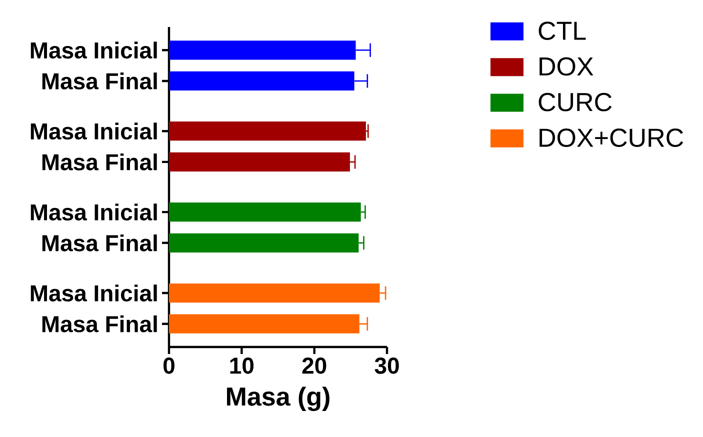  Describe the element at coordinates (575, 102) in the screenshot. I see `legend-label: CURC` at that location.